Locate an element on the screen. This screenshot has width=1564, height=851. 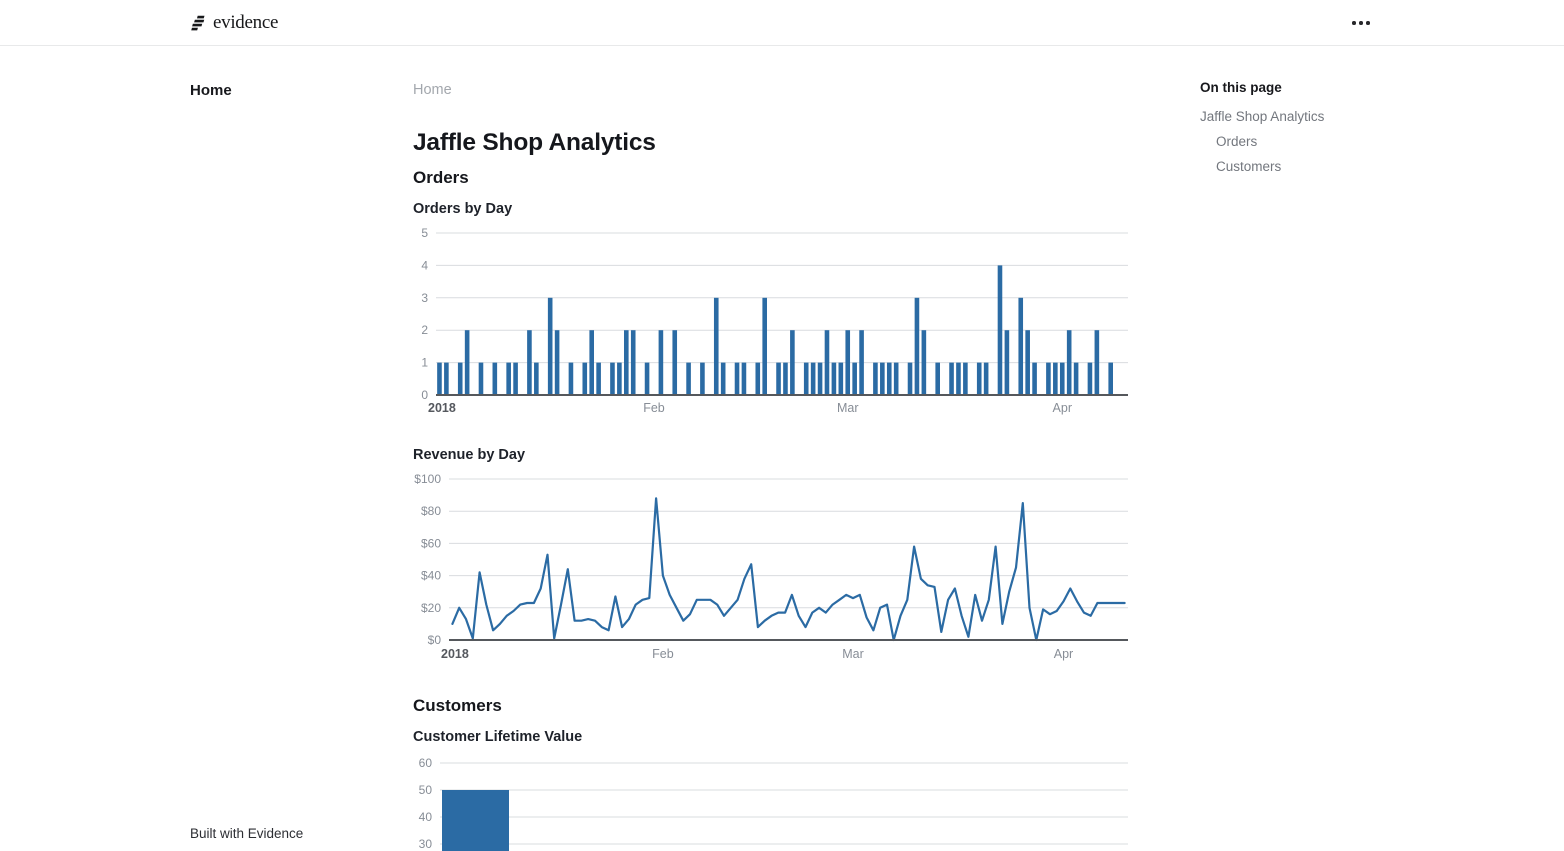
svg-text: $80 is located at coordinates (431, 511).